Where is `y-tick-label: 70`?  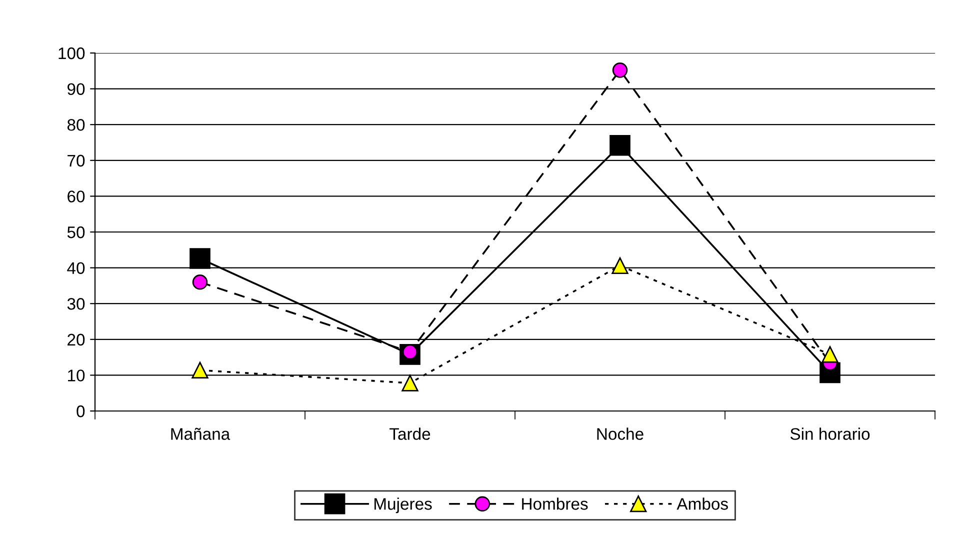 y-tick-label: 70 is located at coordinates (76, 160).